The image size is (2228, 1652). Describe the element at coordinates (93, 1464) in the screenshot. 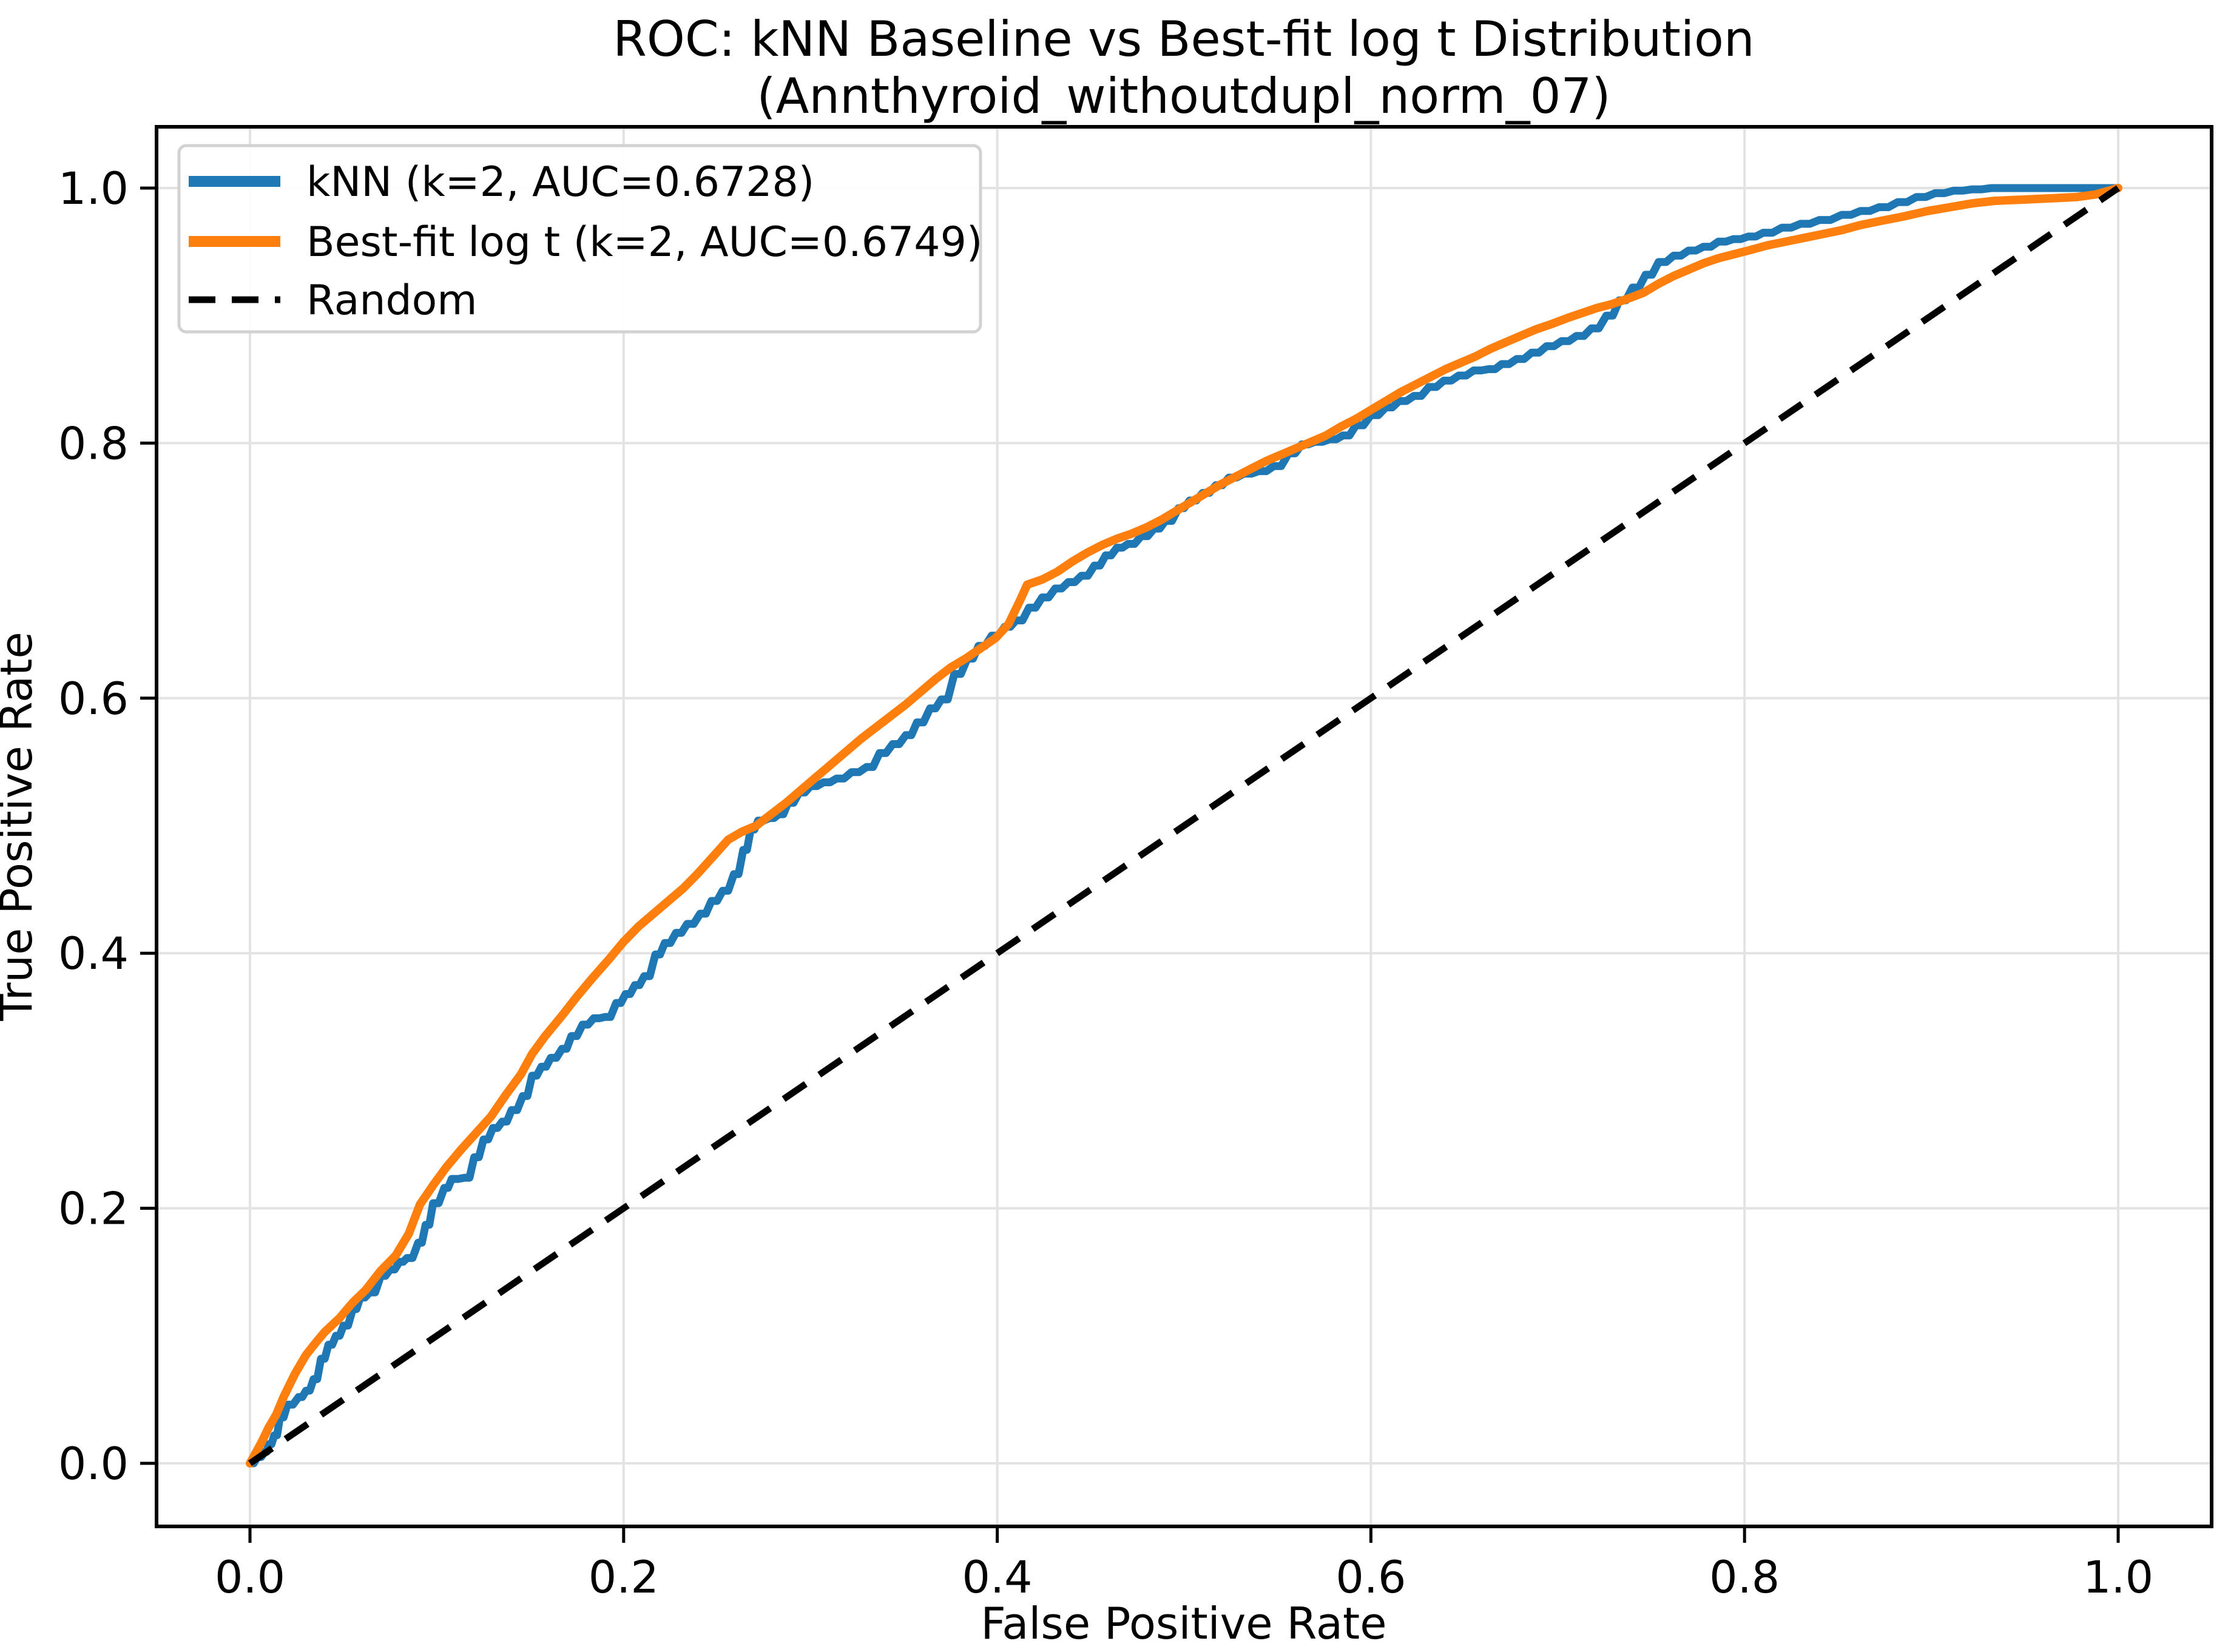

I see `y-tick-label: 0.0` at that location.